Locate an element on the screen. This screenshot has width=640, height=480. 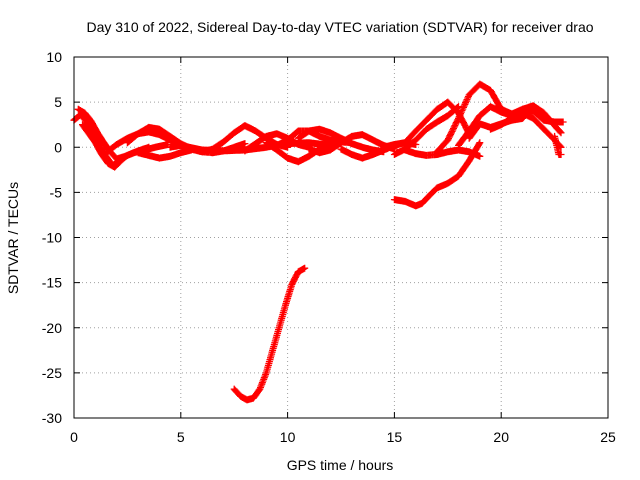
series-track-c is located at coordinates (102, 146).